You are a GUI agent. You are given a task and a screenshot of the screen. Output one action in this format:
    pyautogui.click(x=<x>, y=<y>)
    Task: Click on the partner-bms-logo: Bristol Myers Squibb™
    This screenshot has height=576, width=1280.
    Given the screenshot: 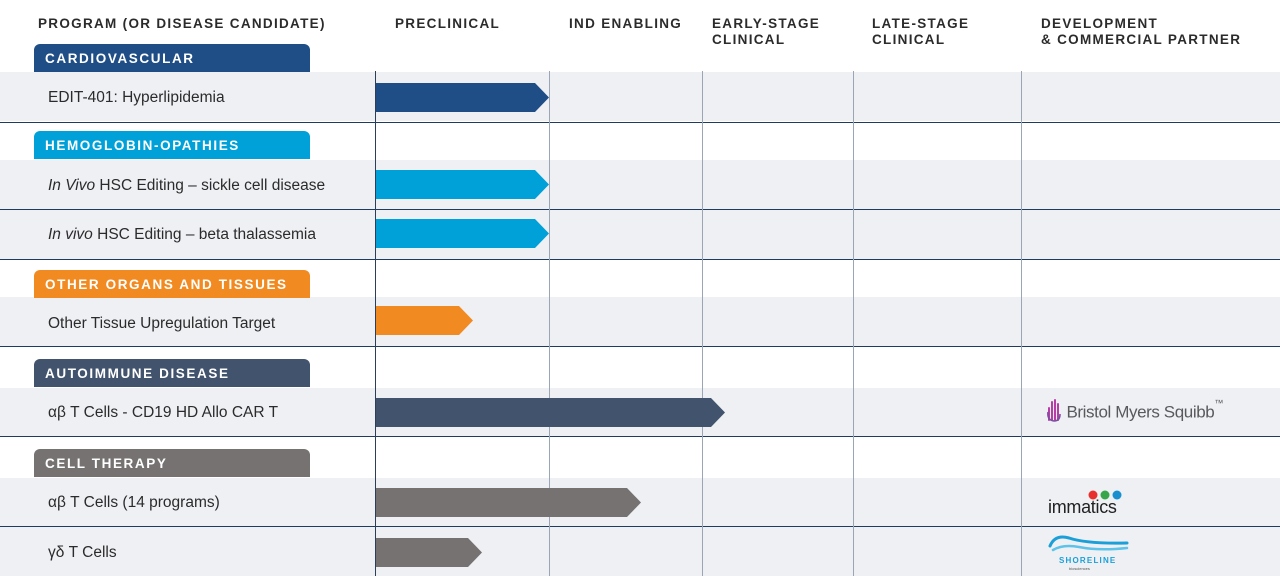 What is the action you would take?
    pyautogui.click(x=1134, y=411)
    